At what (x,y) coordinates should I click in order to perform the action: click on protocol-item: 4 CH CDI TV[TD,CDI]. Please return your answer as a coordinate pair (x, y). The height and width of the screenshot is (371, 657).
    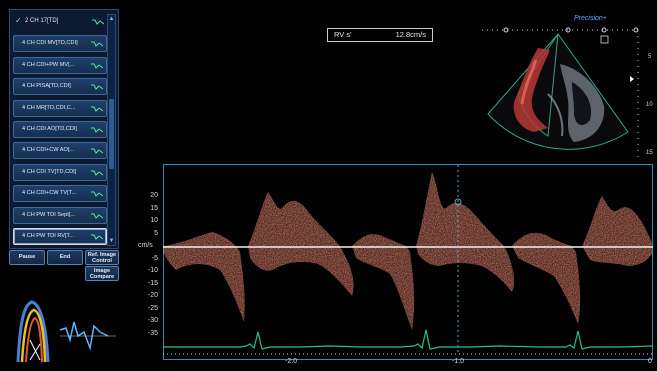
    Looking at the image, I should click on (60, 172).